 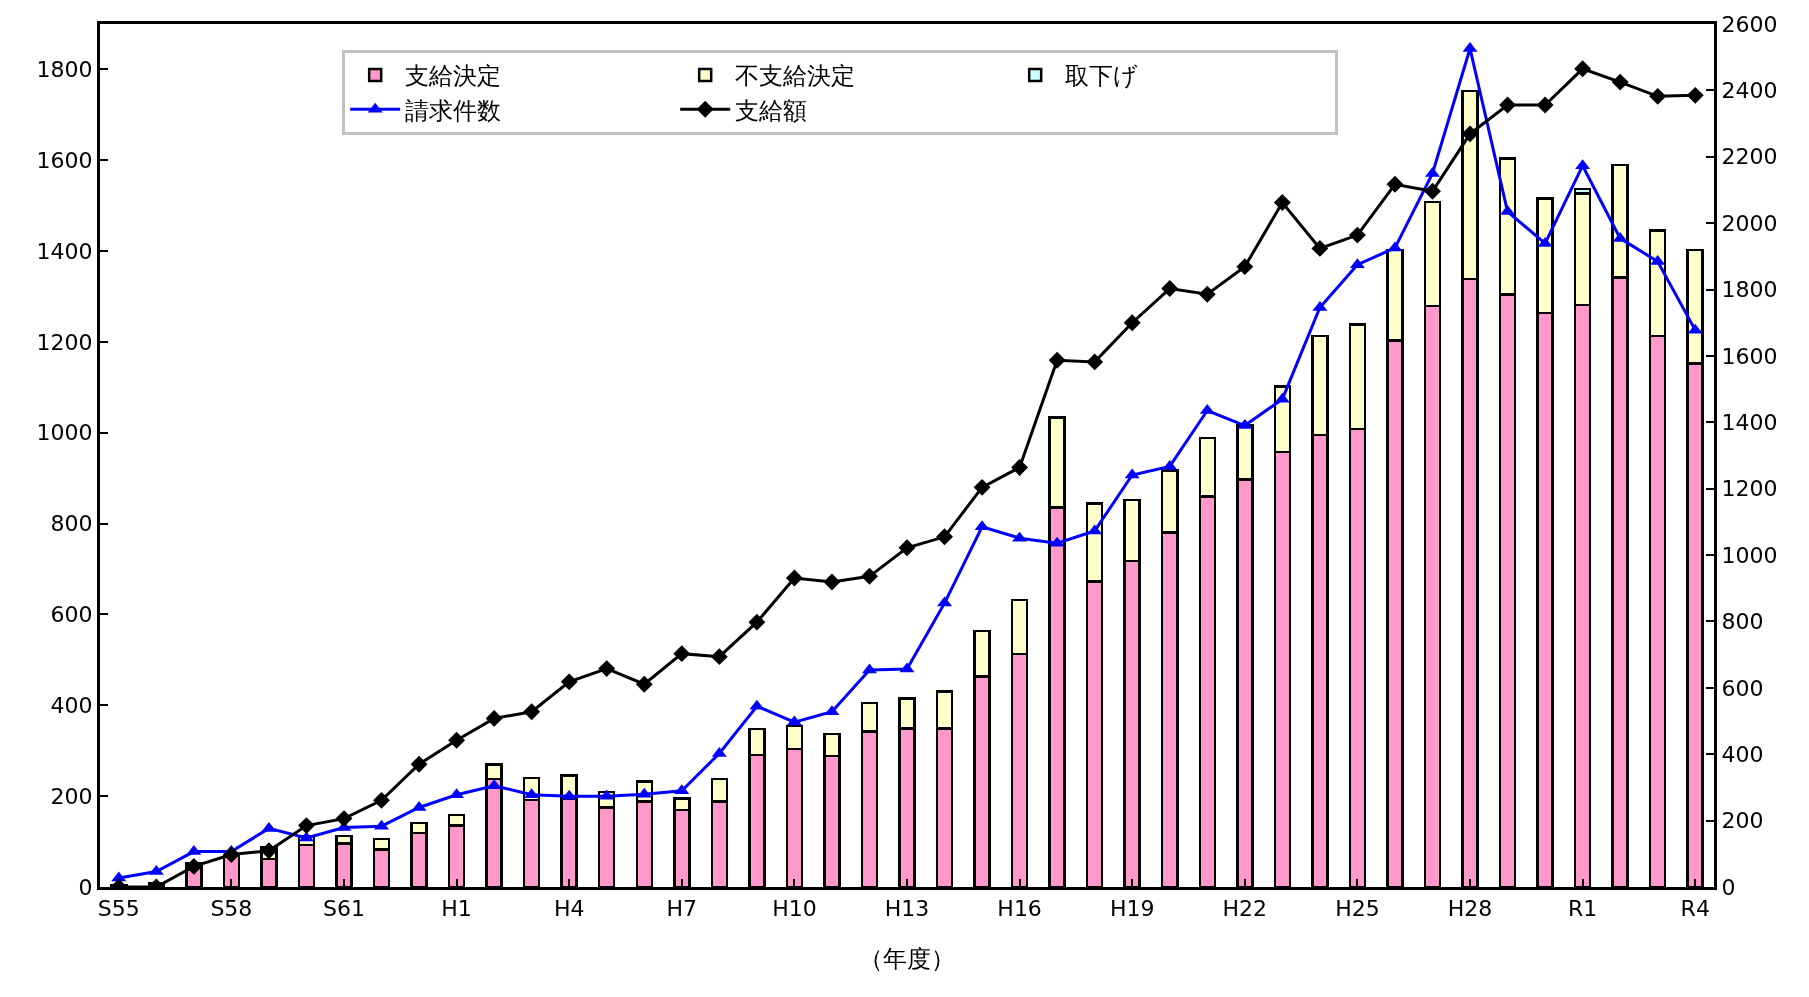 What do you see at coordinates (794, 909) in the screenshot?
I see `x-tick-label: H10` at bounding box center [794, 909].